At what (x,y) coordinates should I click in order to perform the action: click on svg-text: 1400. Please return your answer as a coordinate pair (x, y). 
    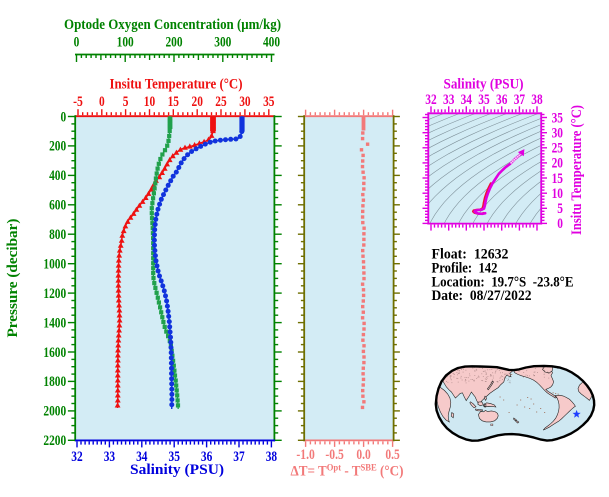
    Looking at the image, I should click on (54, 323).